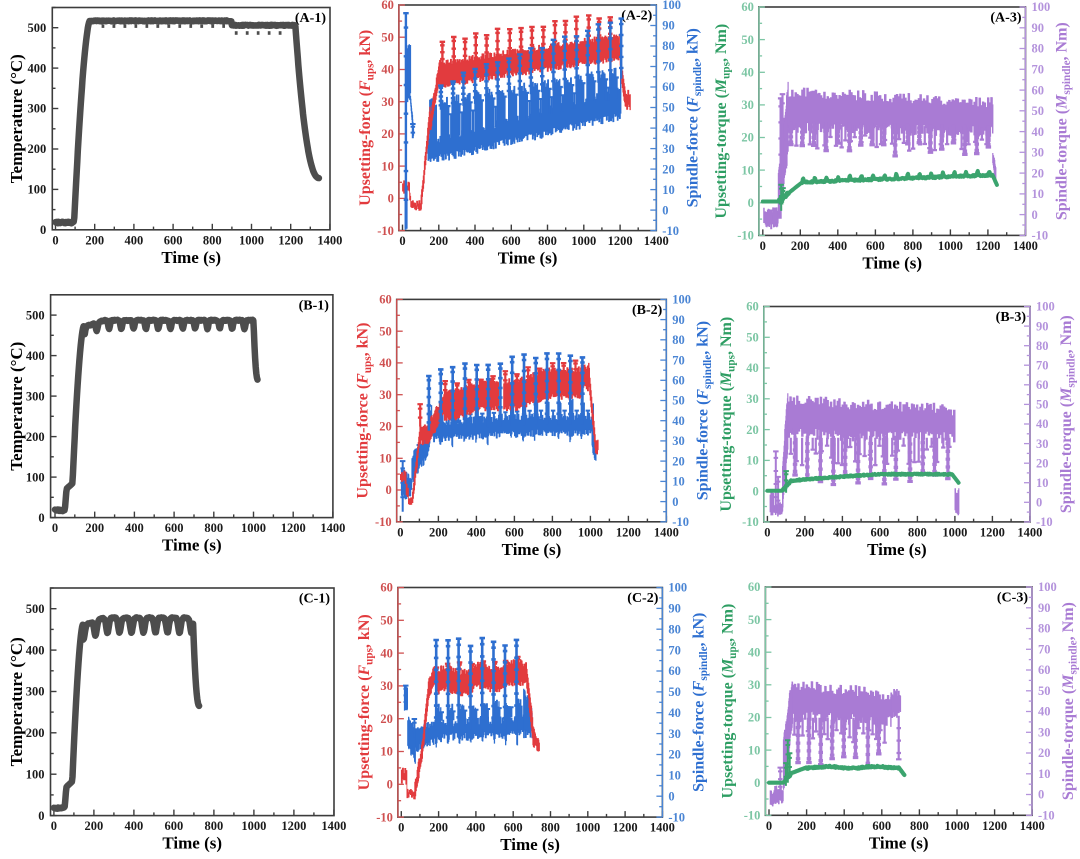 The width and height of the screenshot is (1080, 859). What do you see at coordinates (1041, 7) in the screenshot?
I see `svg-text: 100` at bounding box center [1041, 7].